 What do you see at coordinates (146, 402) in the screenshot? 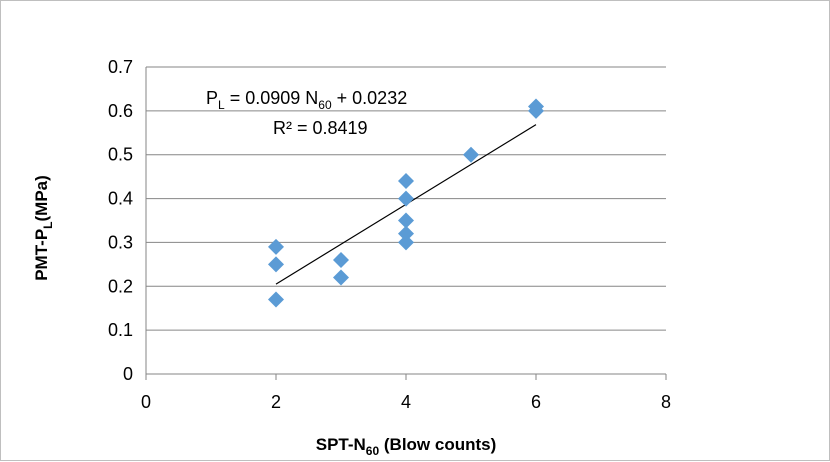
I see `x-tick-label: 0` at bounding box center [146, 402].